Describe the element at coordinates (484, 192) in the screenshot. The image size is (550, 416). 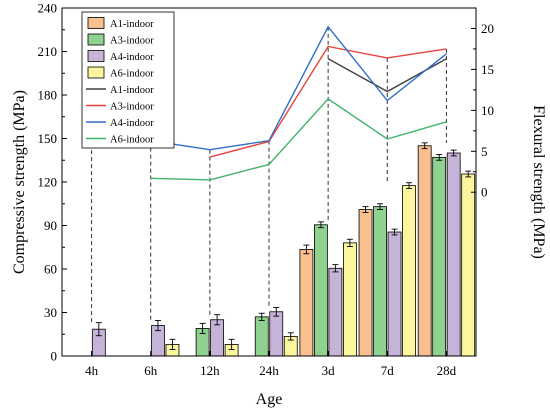
I see `y2-tick-label: 0` at that location.